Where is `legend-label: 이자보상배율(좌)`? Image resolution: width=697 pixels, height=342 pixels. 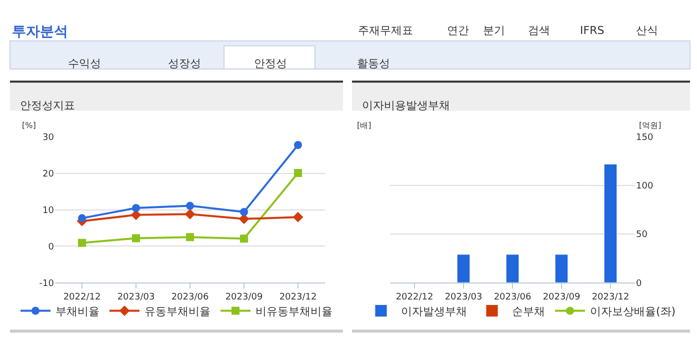
legend-label: 이자보상배율(좌) is located at coordinates (633, 311).